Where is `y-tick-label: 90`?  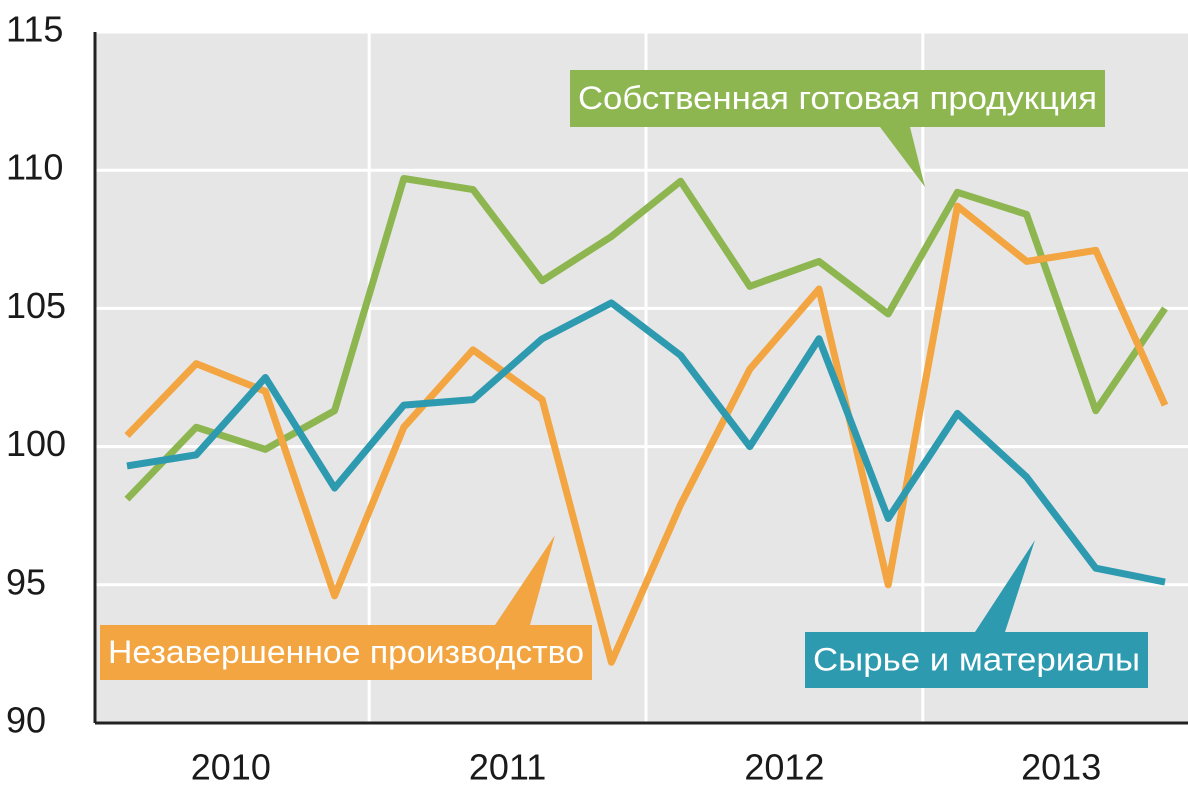 y-tick-label: 90 is located at coordinates (26, 720).